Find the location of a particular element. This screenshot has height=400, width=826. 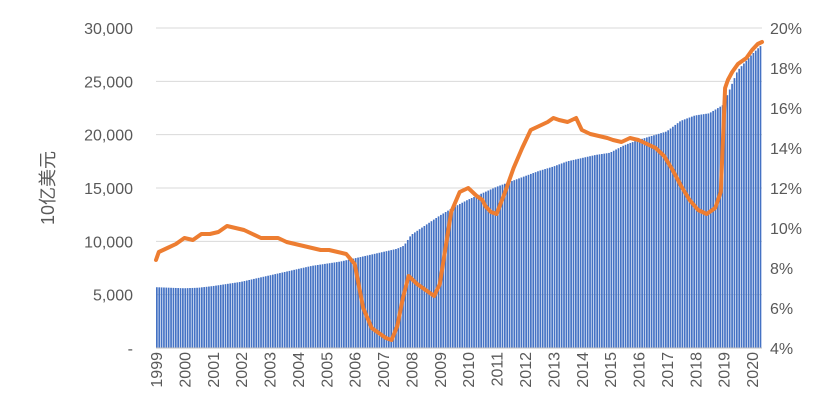

x-tick: 2008 is located at coordinates (412, 370).